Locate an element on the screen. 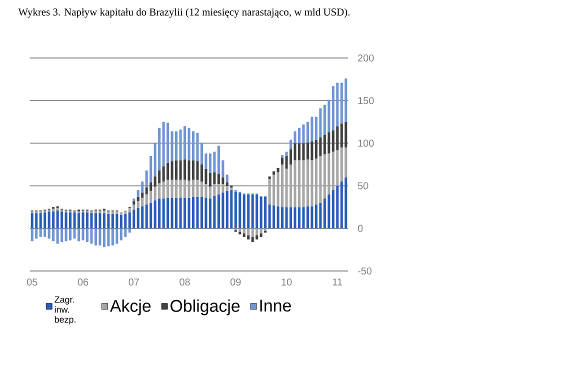 The image size is (564, 370). y-tick-label: 150 is located at coordinates (366, 100).